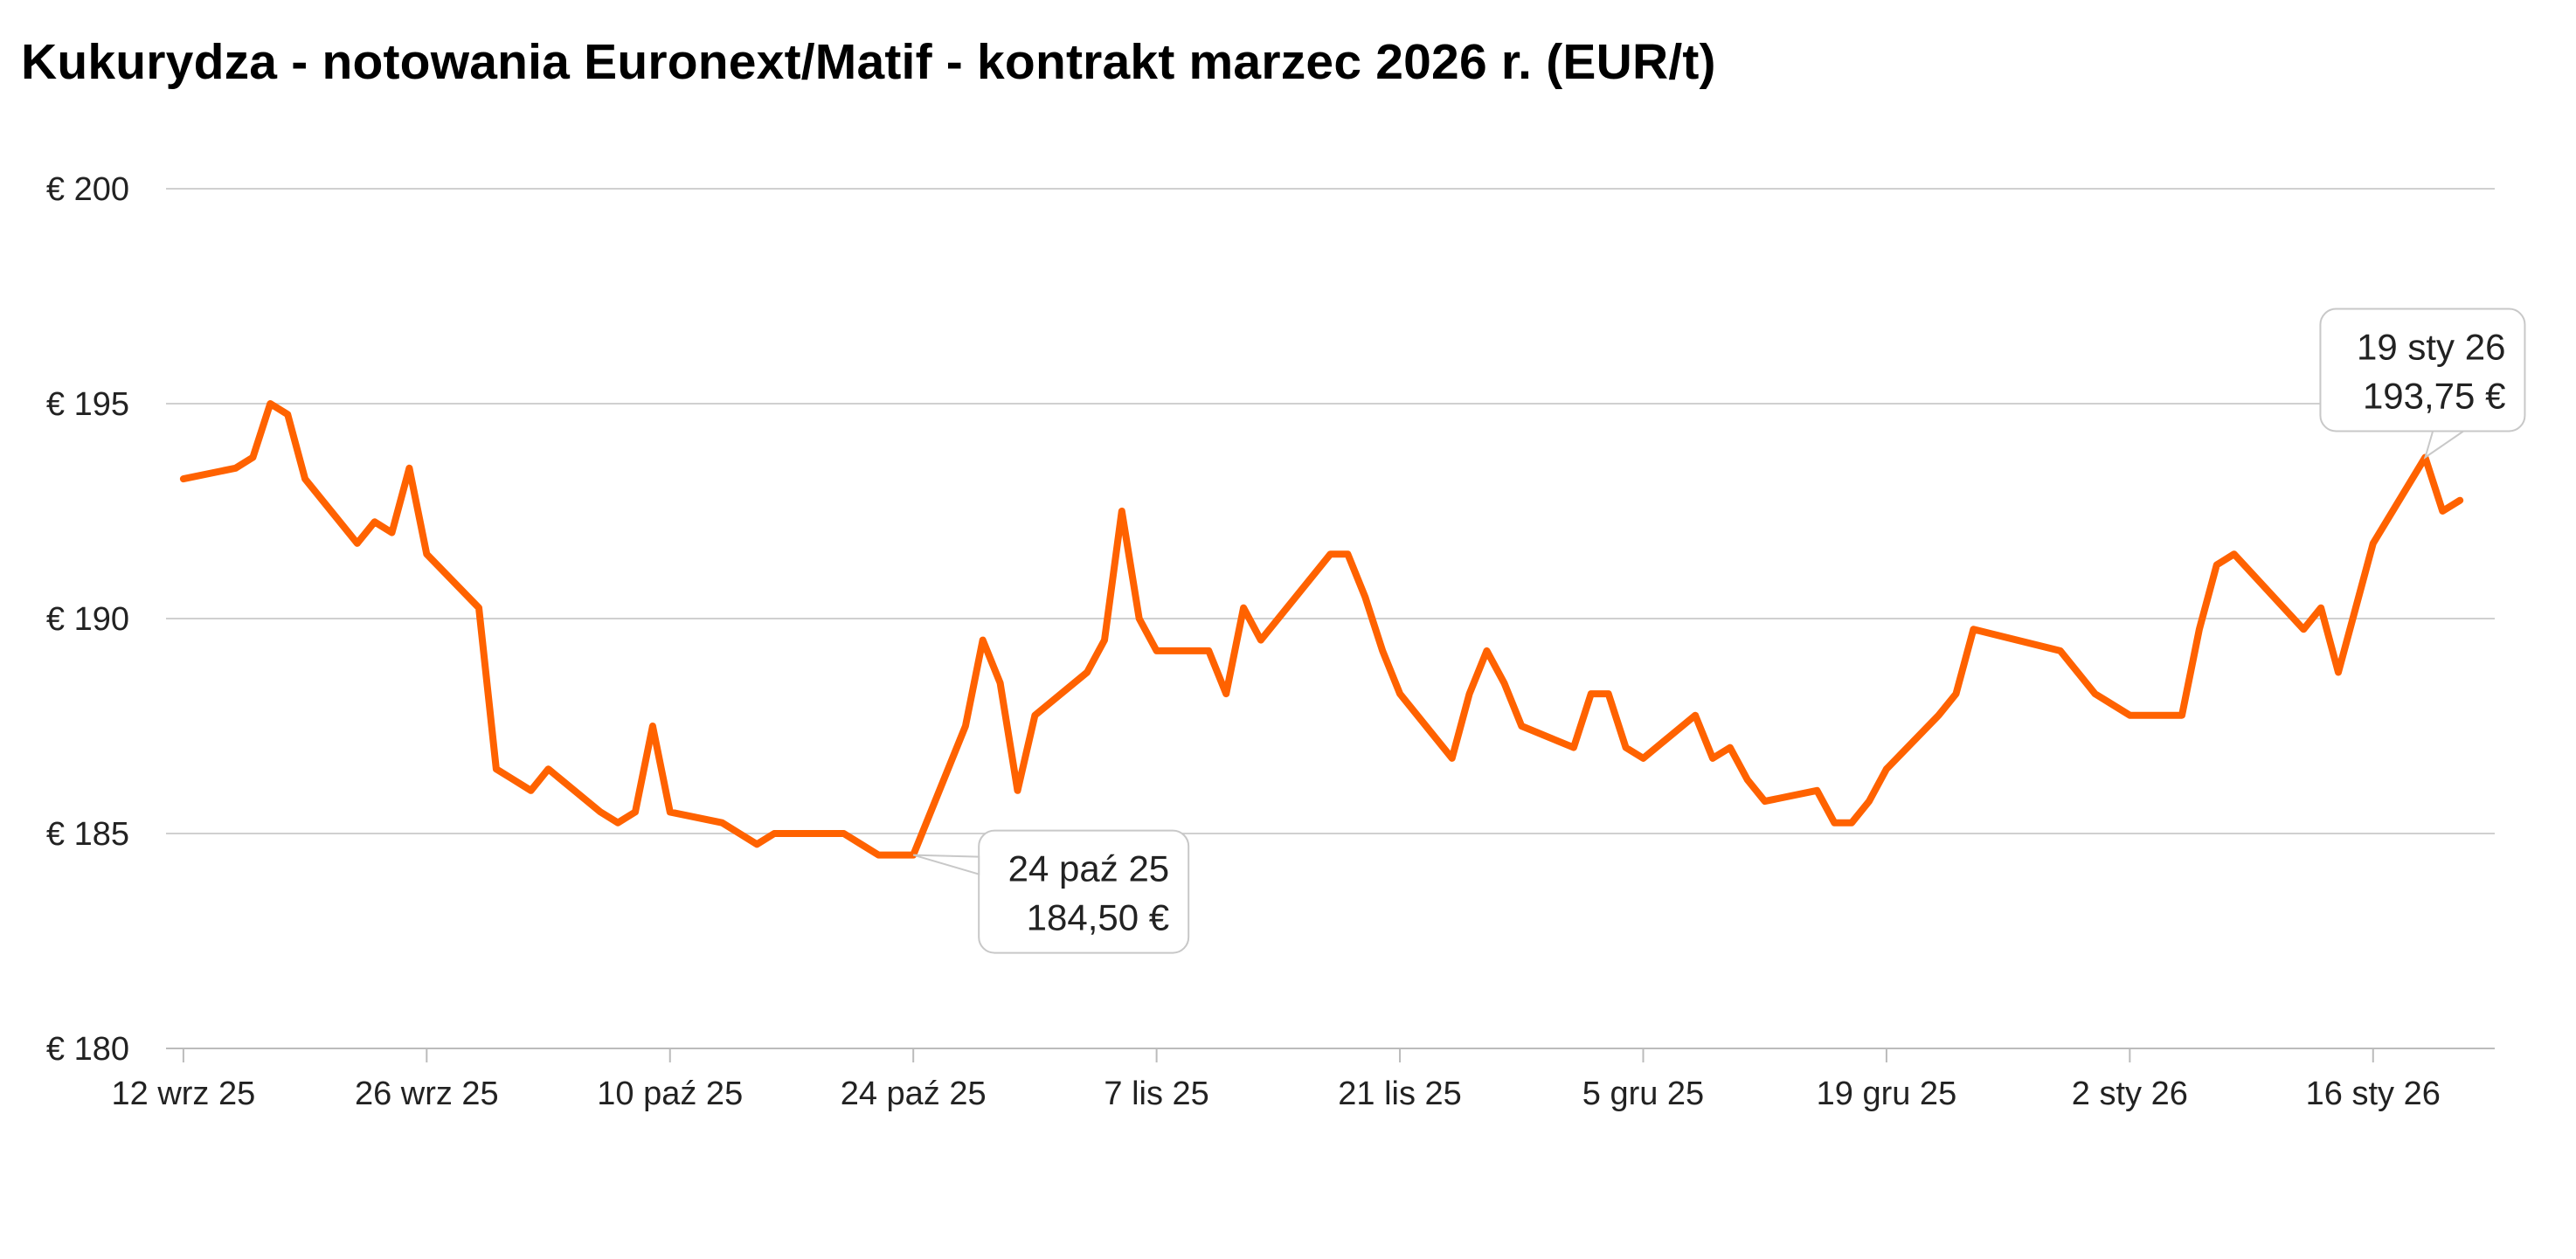  What do you see at coordinates (184, 1094) in the screenshot?
I see `x-tick-label-0: 12 wrz 25` at bounding box center [184, 1094].